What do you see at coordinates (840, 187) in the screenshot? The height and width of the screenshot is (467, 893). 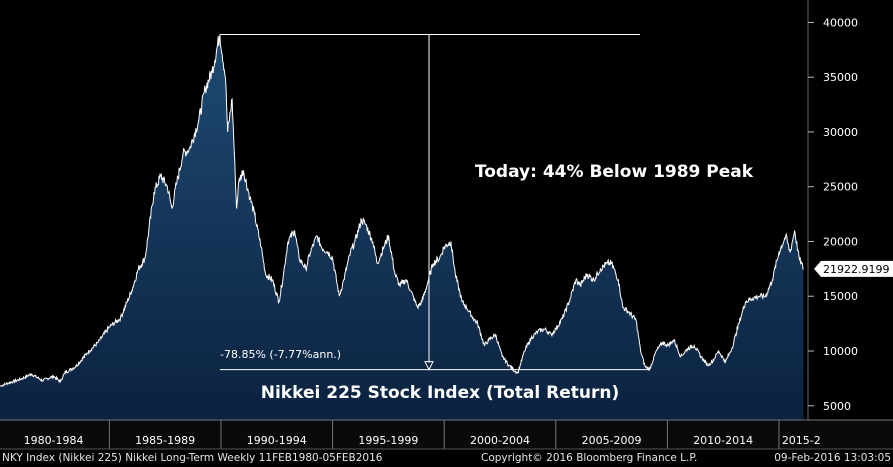 I see `y-tick-label: 25000` at bounding box center [840, 187].